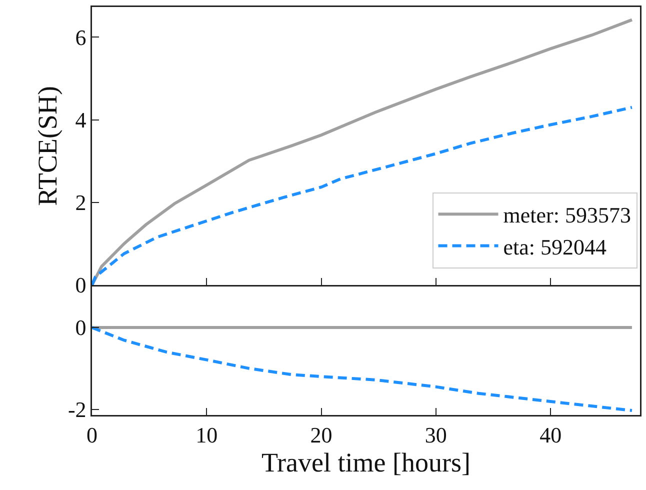 The height and width of the screenshot is (490, 646). Describe the element at coordinates (321, 435) in the screenshot. I see `x-tick-label: 20` at that location.